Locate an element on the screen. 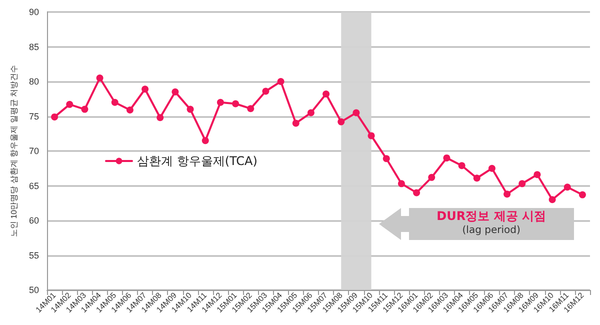 The image size is (600, 325). legend-label: 삼환계 항우울제(TCA) is located at coordinates (197, 161).